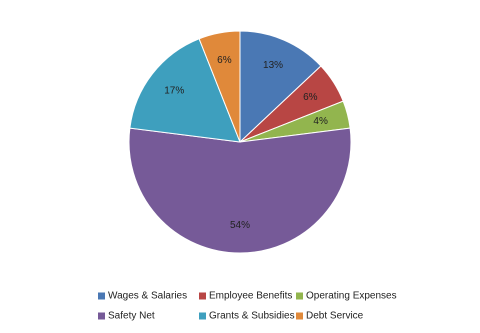  What do you see at coordinates (320, 121) in the screenshot?
I see `slice-label: 4%` at bounding box center [320, 121].